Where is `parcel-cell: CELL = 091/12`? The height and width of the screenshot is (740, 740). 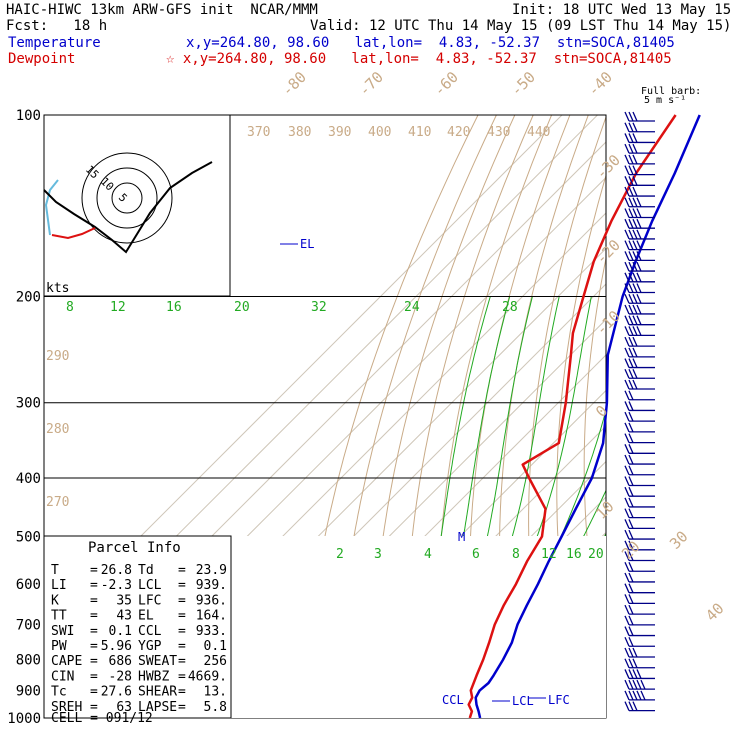
parcel-cell: CELL = 091/12 is located at coordinates (102, 718).